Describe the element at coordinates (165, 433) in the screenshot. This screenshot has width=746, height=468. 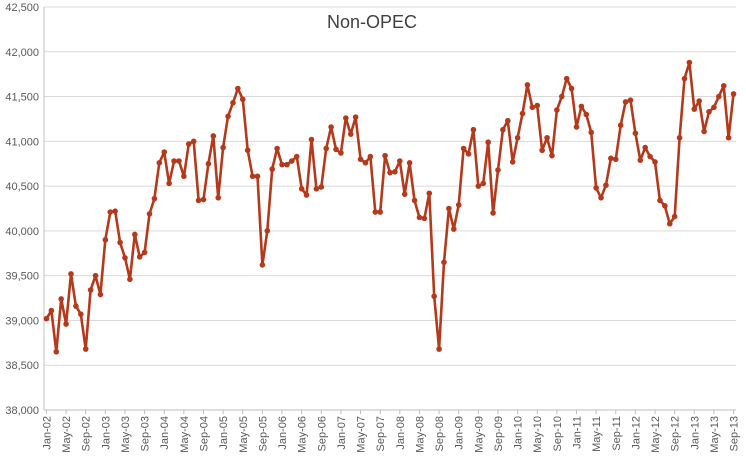
I see `x-tick-label: Jan-04` at that location.